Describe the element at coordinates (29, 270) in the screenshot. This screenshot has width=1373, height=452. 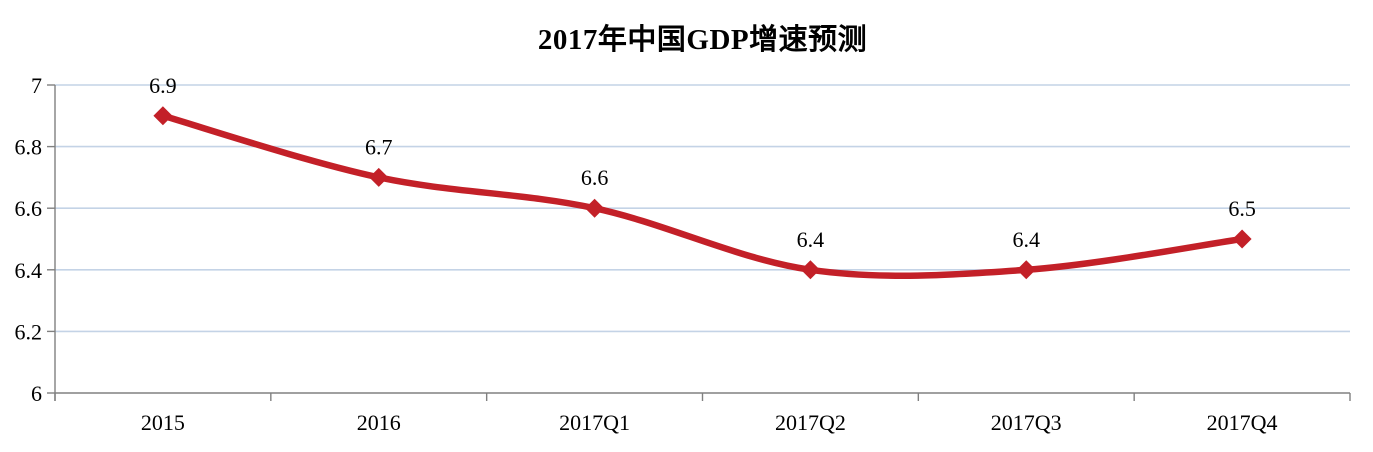
I see `y-tick-label: 6.4` at that location.